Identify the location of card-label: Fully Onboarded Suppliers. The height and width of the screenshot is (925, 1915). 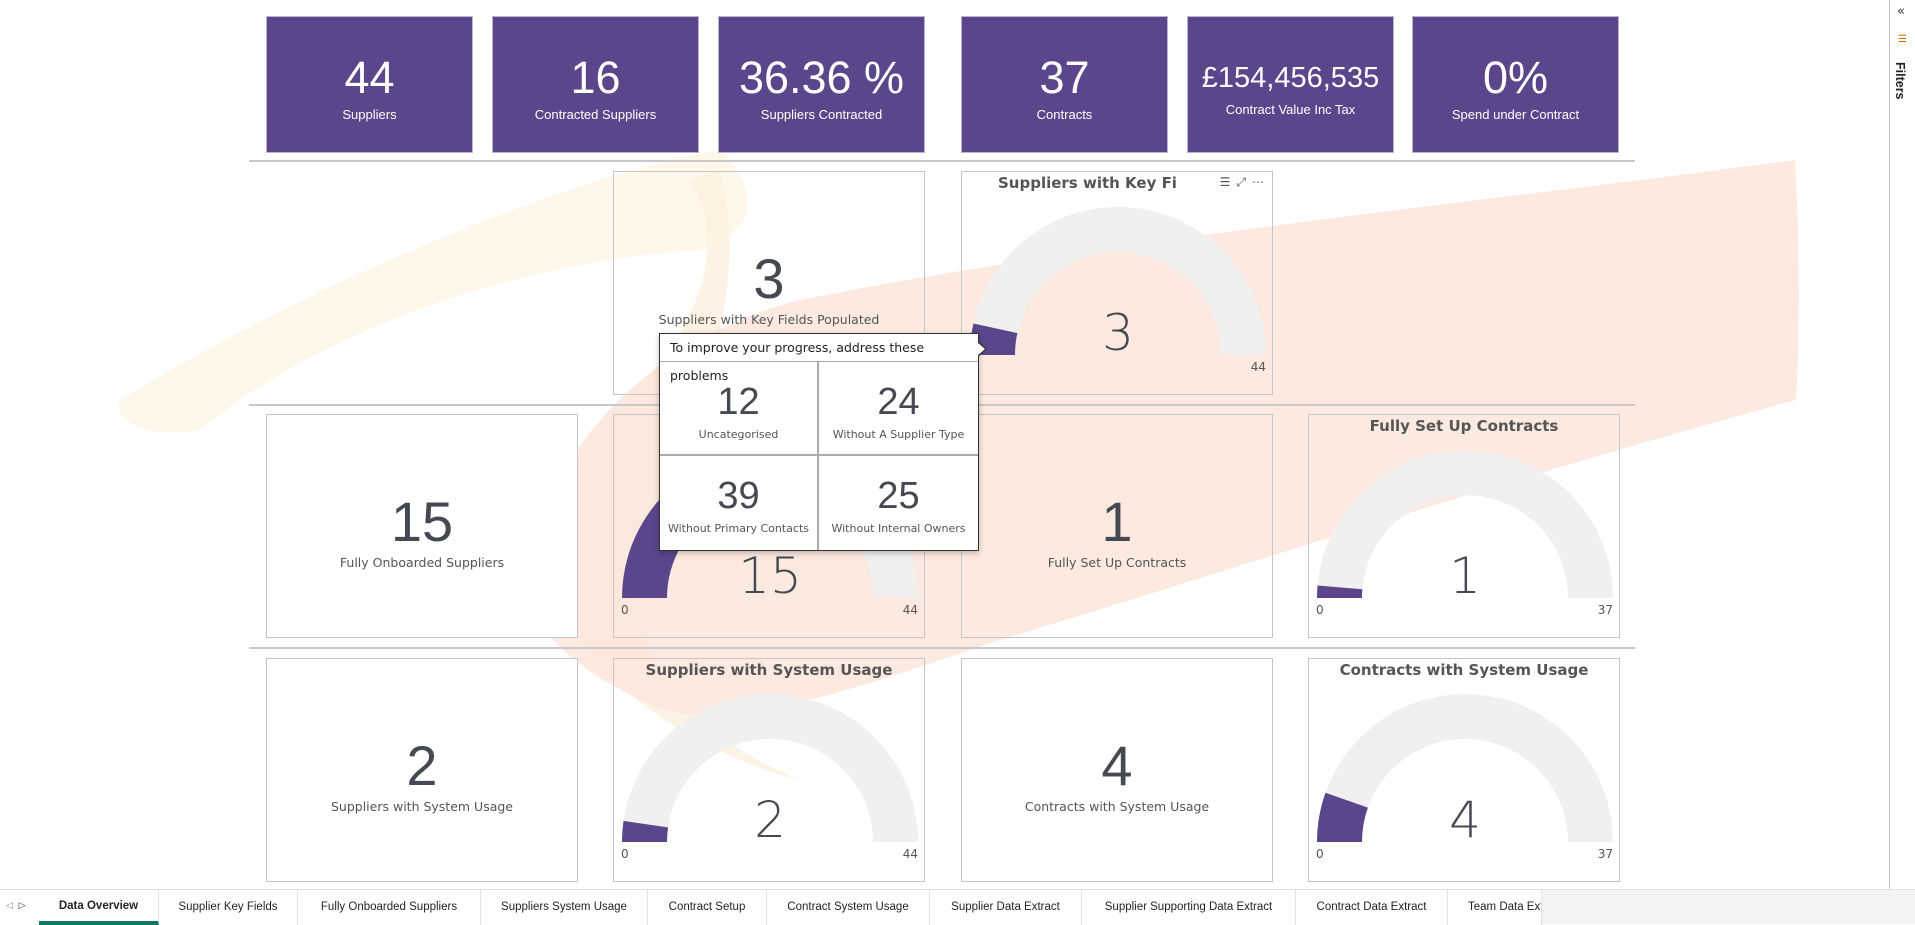
(422, 562).